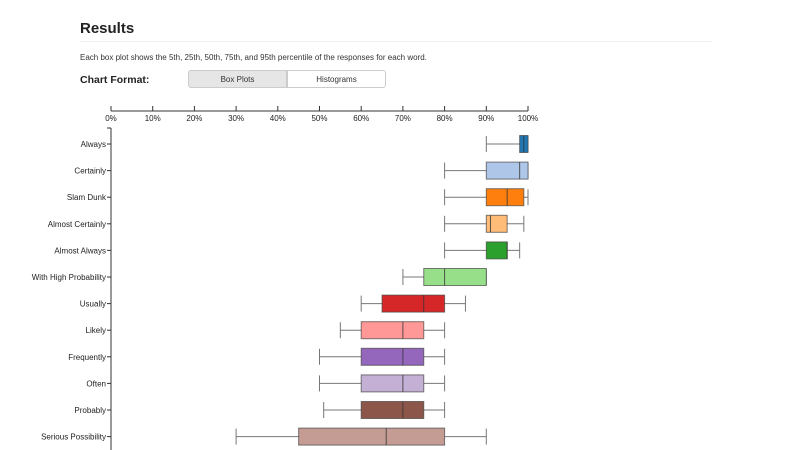 Image resolution: width=800 pixels, height=450 pixels. I want to click on category-label: Frequently, so click(87, 357).